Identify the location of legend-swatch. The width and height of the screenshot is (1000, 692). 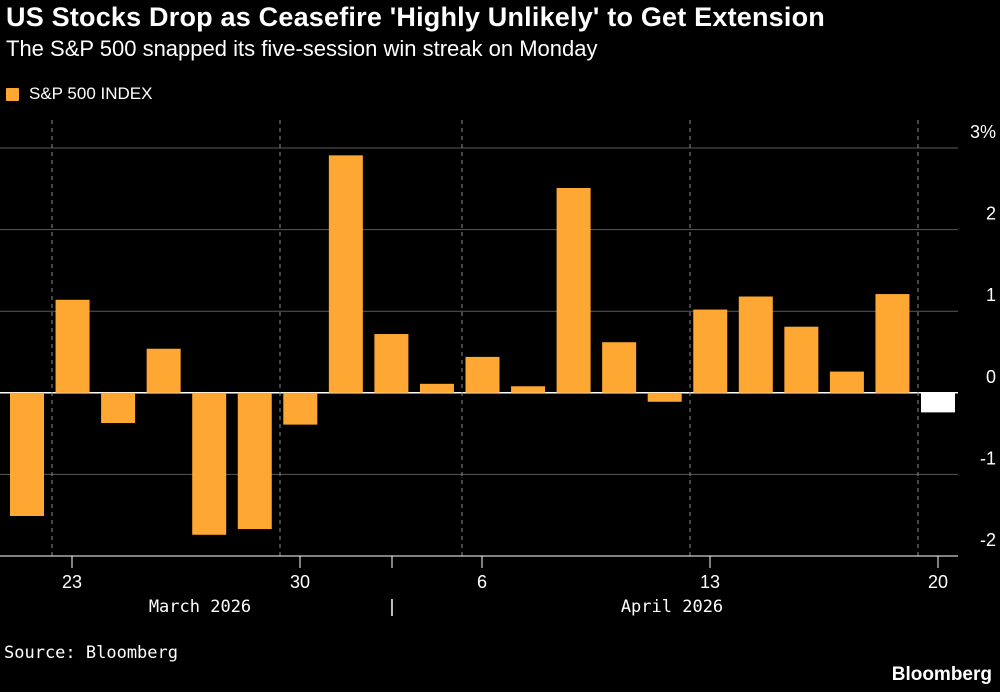
(12, 94).